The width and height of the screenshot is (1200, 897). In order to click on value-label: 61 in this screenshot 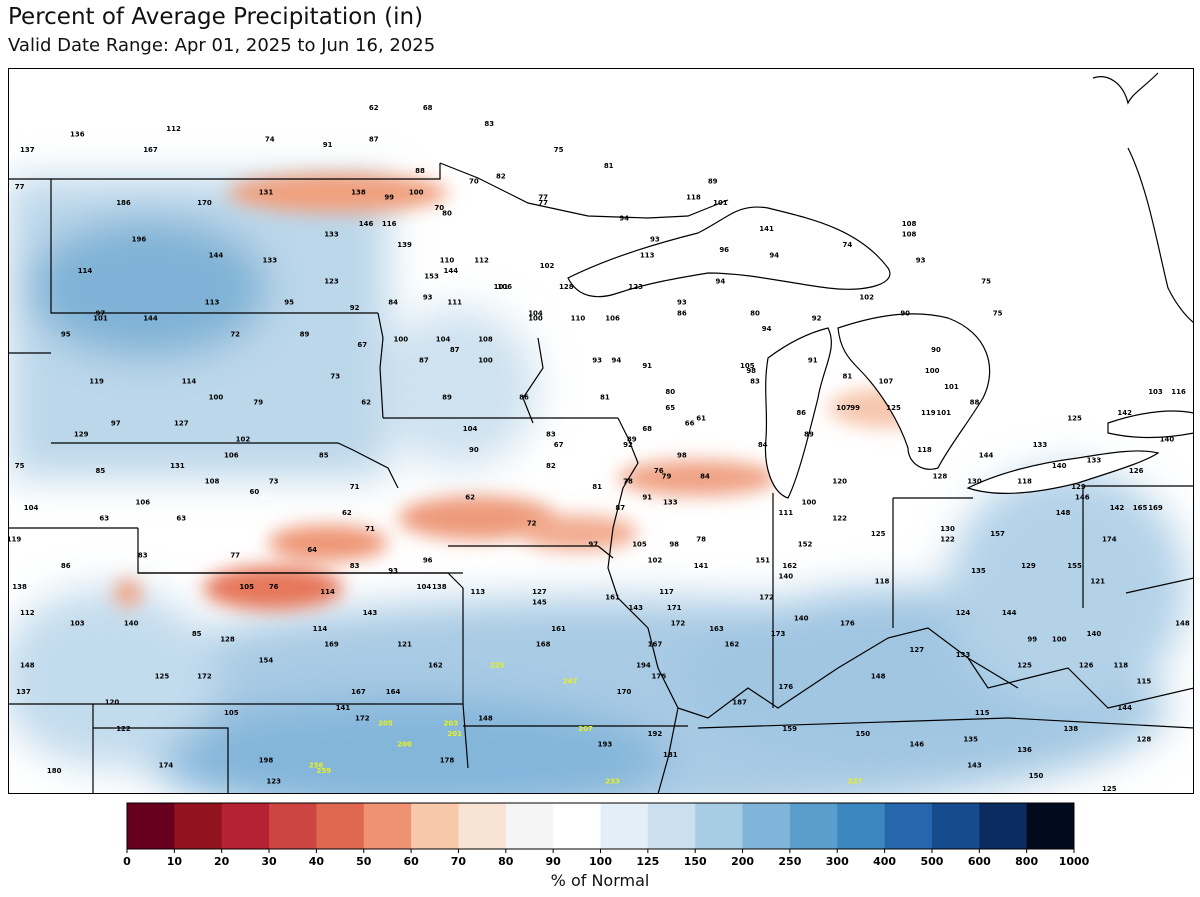, I will do `click(701, 419)`.